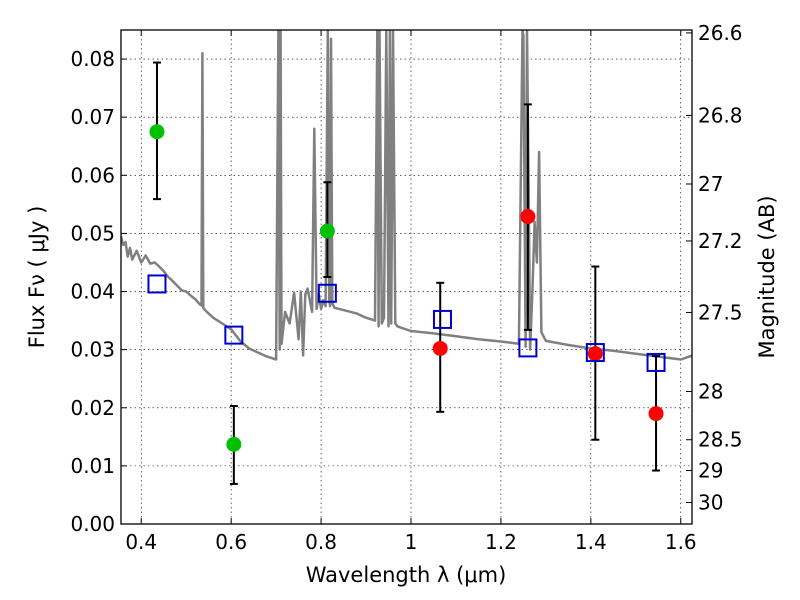  What do you see at coordinates (591, 542) in the screenshot?
I see `x-tick-label: 1.4` at bounding box center [591, 542].